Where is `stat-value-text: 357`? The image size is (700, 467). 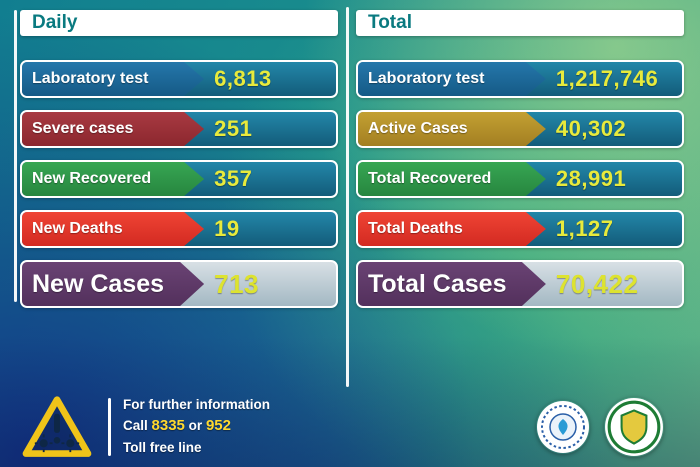 stat-value-text: 357 is located at coordinates (233, 178).